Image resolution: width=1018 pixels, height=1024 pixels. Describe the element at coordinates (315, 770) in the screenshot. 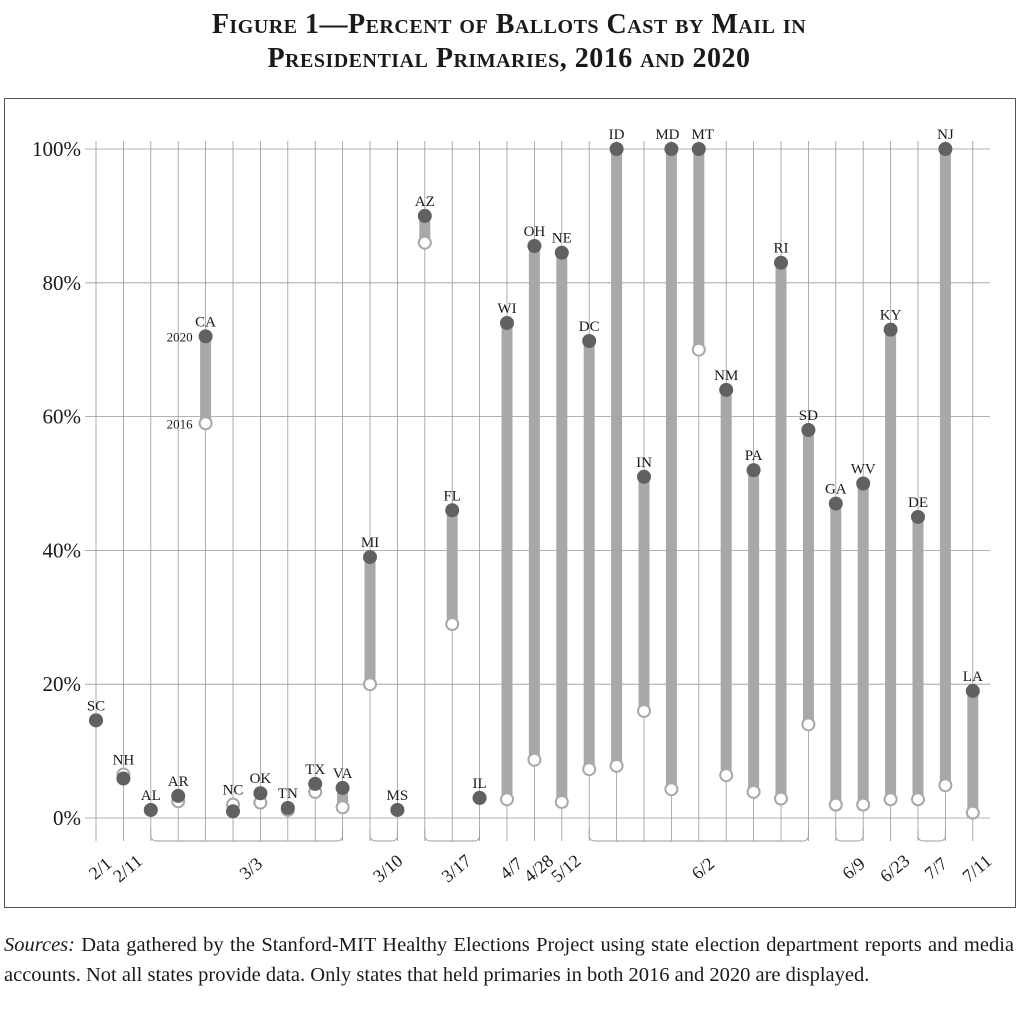

I see `state-label: TX` at that location.